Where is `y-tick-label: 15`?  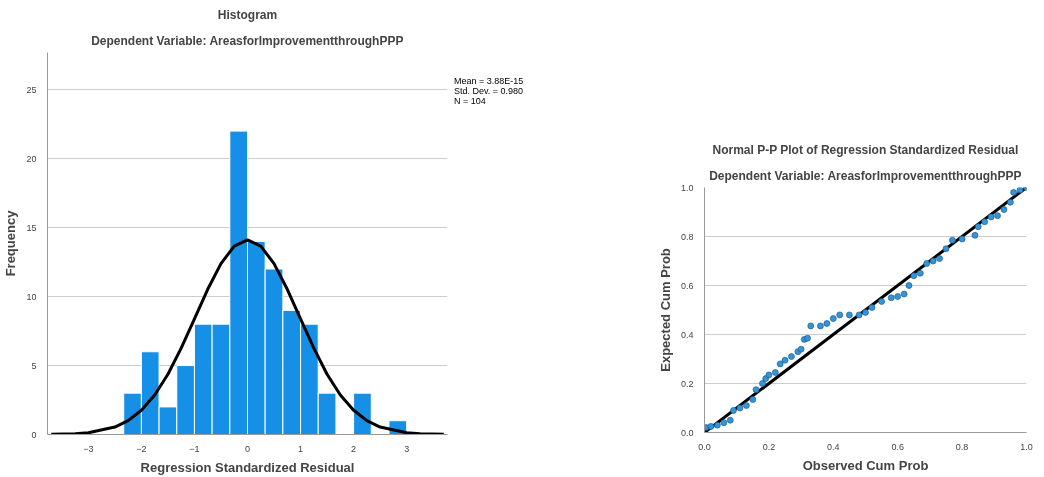 y-tick-label: 15 is located at coordinates (31, 227).